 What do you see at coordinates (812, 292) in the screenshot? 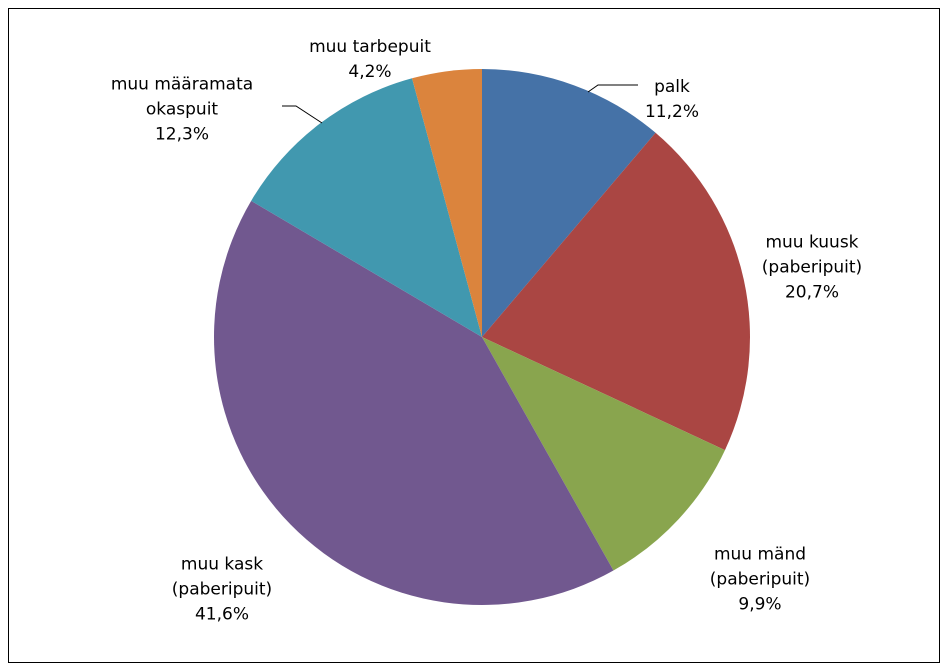
I see `value-label: 20,7%` at bounding box center [812, 292].